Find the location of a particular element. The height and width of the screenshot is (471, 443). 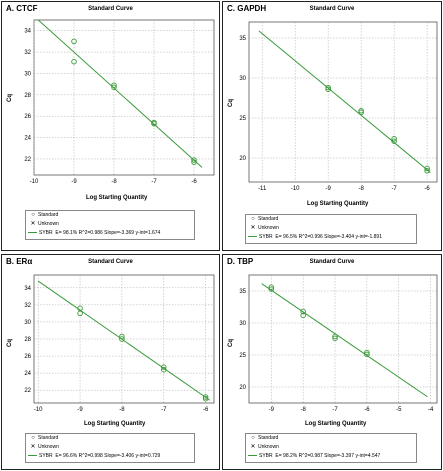

panel-label: A. CTCF is located at coordinates (22, 8).